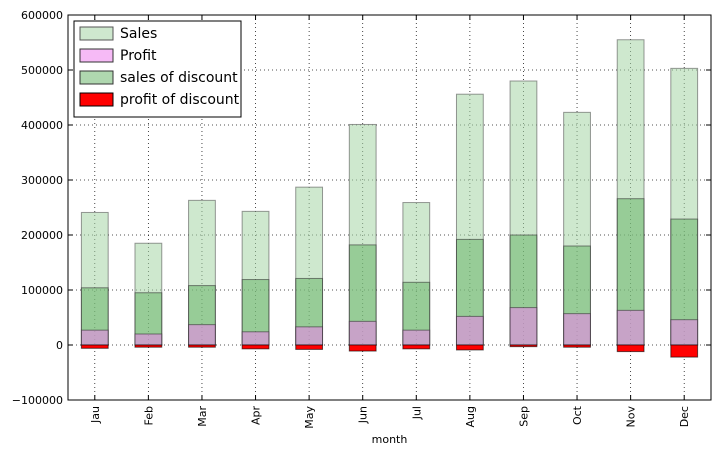  Describe the element at coordinates (577, 415) in the screenshot. I see `x-tick-label: Oct` at that location.